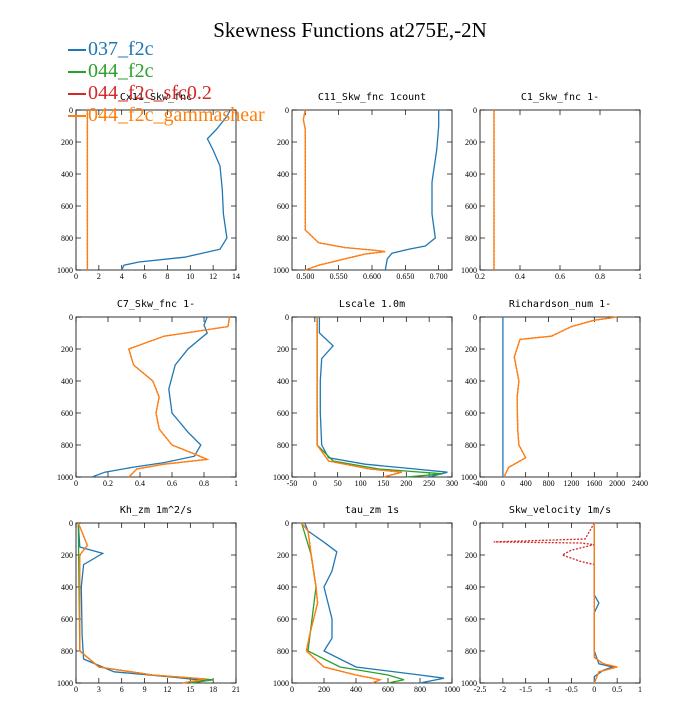 The image size is (700, 705). Describe the element at coordinates (339, 276) in the screenshot. I see `x-tick-label: 0.550` at that location.